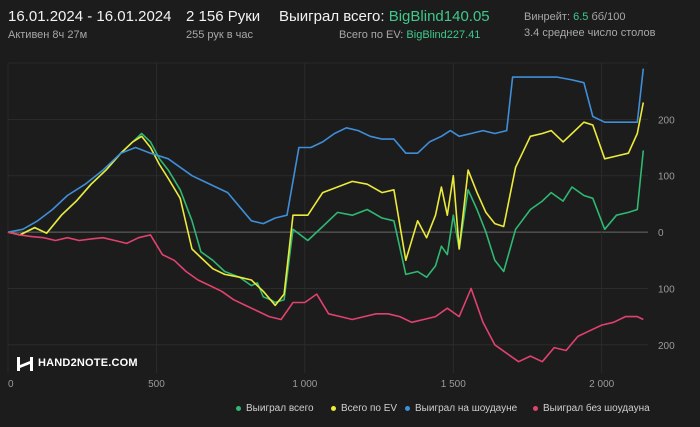  Describe the element at coordinates (369, 408) in the screenshot. I see `legend-label: Всего по EV` at that location.